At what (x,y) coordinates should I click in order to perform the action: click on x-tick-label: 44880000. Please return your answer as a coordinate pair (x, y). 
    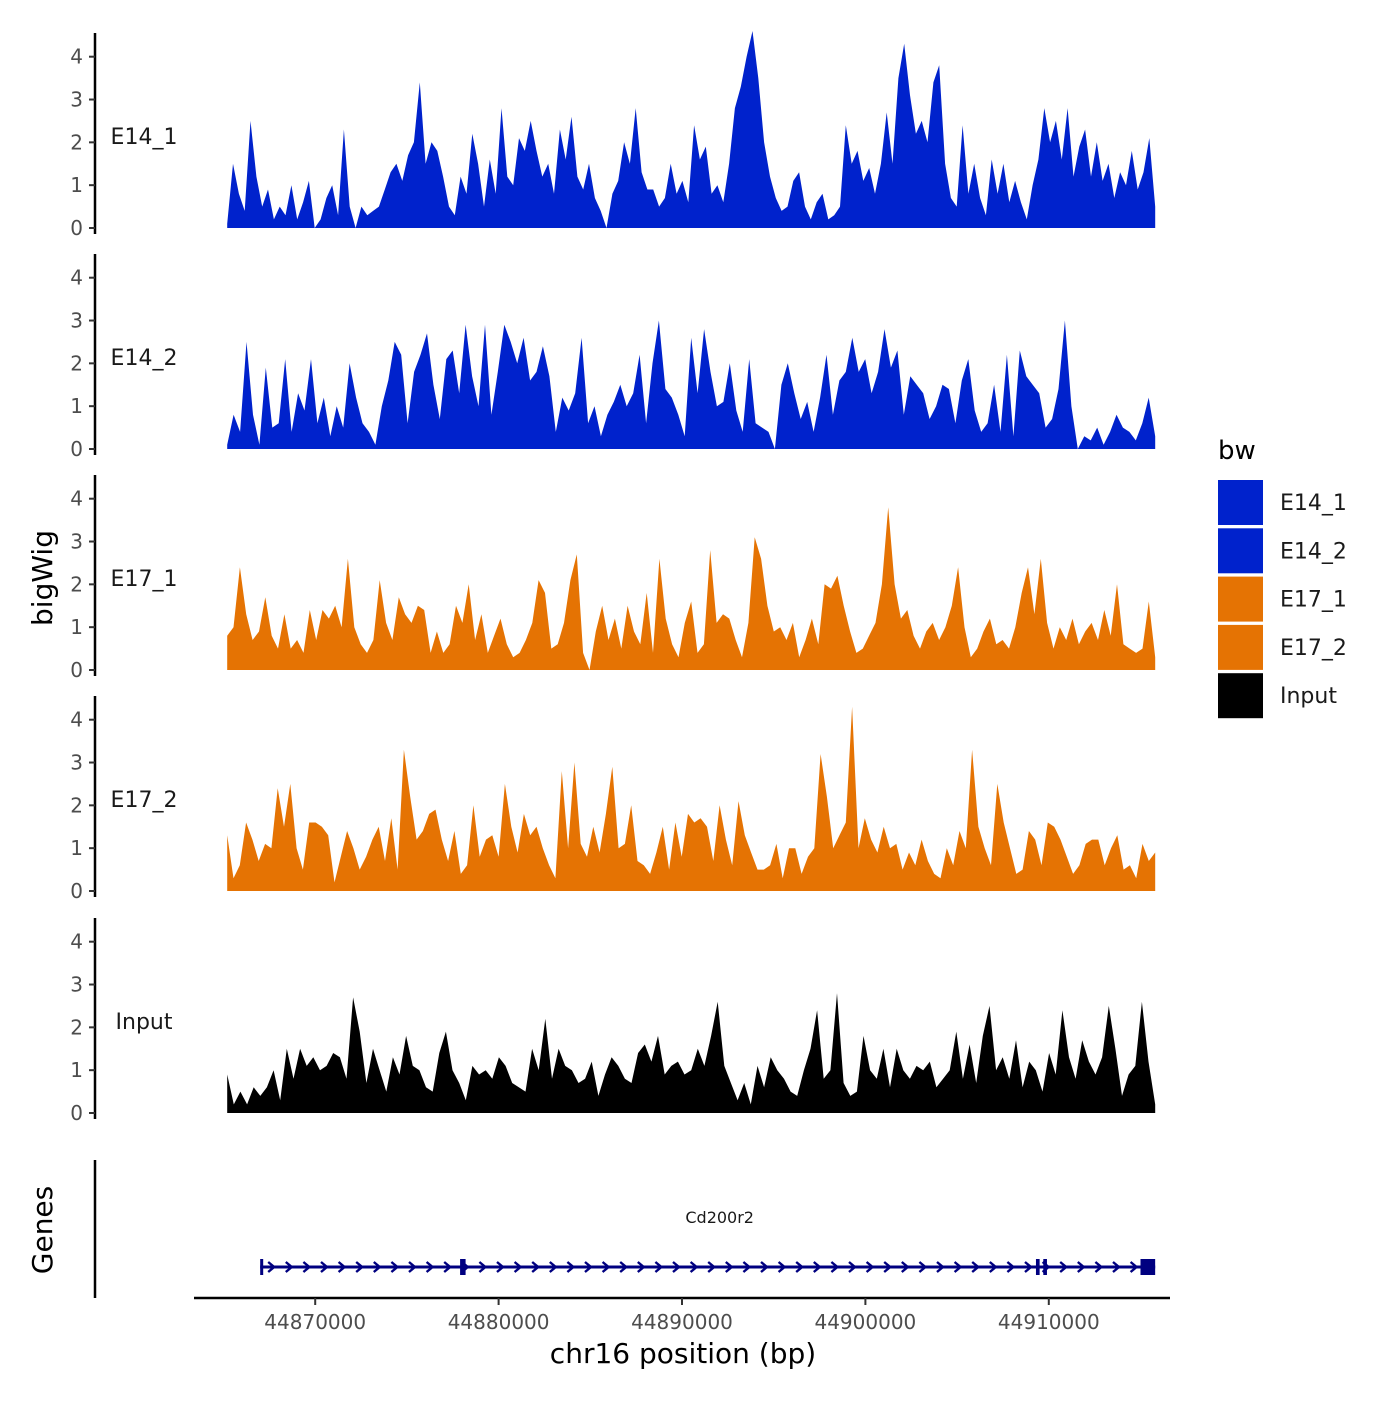
    Looking at the image, I should click on (499, 1322).